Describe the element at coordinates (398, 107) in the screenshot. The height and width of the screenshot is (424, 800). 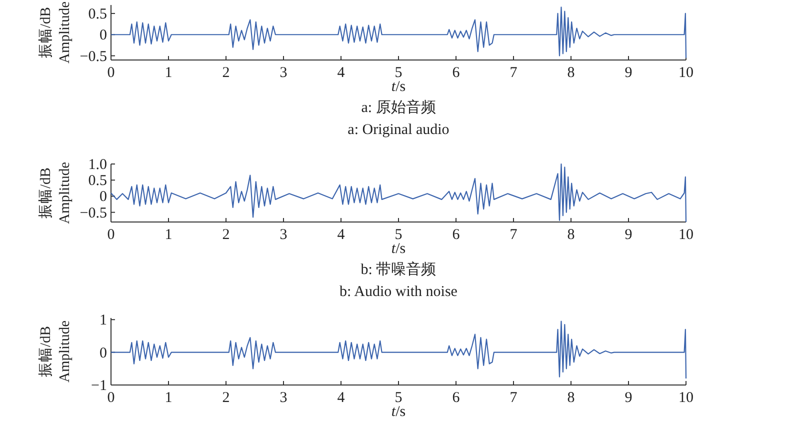
I see `text: a: 原始音频` at that location.